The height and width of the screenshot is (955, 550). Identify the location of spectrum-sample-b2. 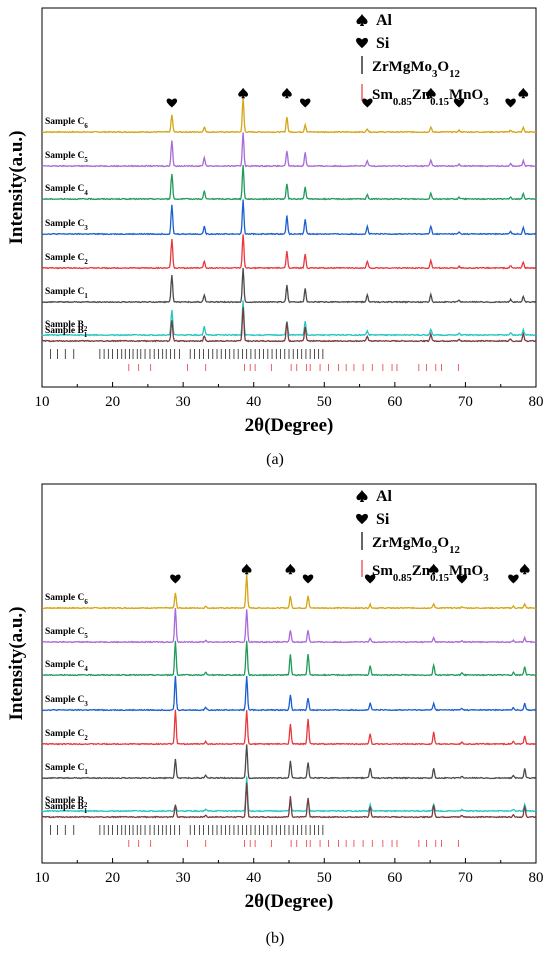
(289, 318).